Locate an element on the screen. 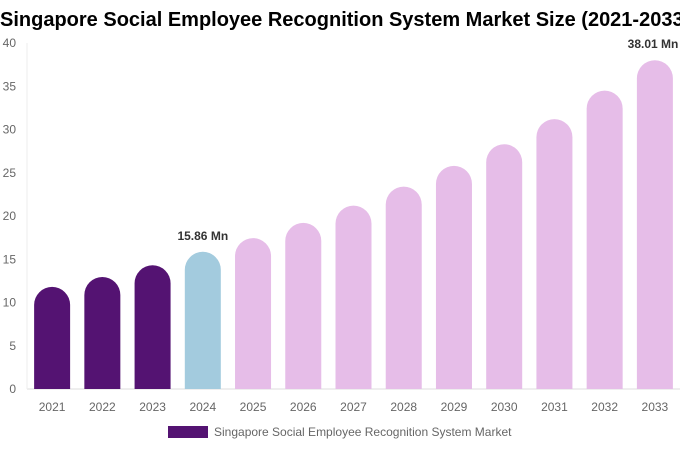 The width and height of the screenshot is (680, 450). bar-2032 is located at coordinates (604, 239).